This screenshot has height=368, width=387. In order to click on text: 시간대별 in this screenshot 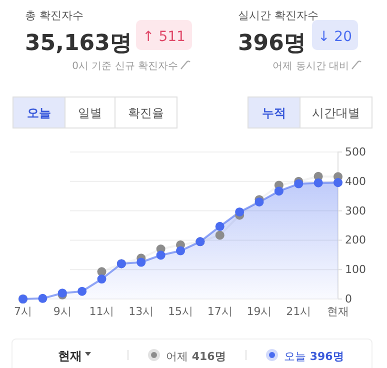, I will do `click(336, 113)`.